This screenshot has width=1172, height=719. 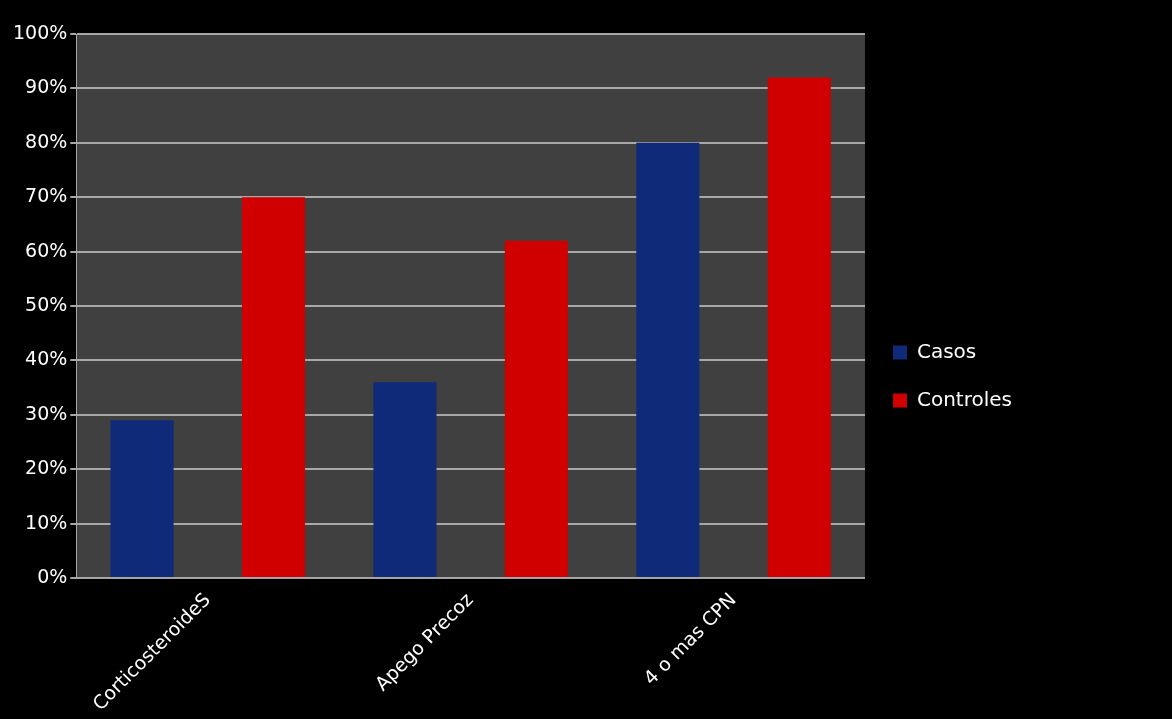 I want to click on y-tick-label: 10%, so click(x=46, y=521).